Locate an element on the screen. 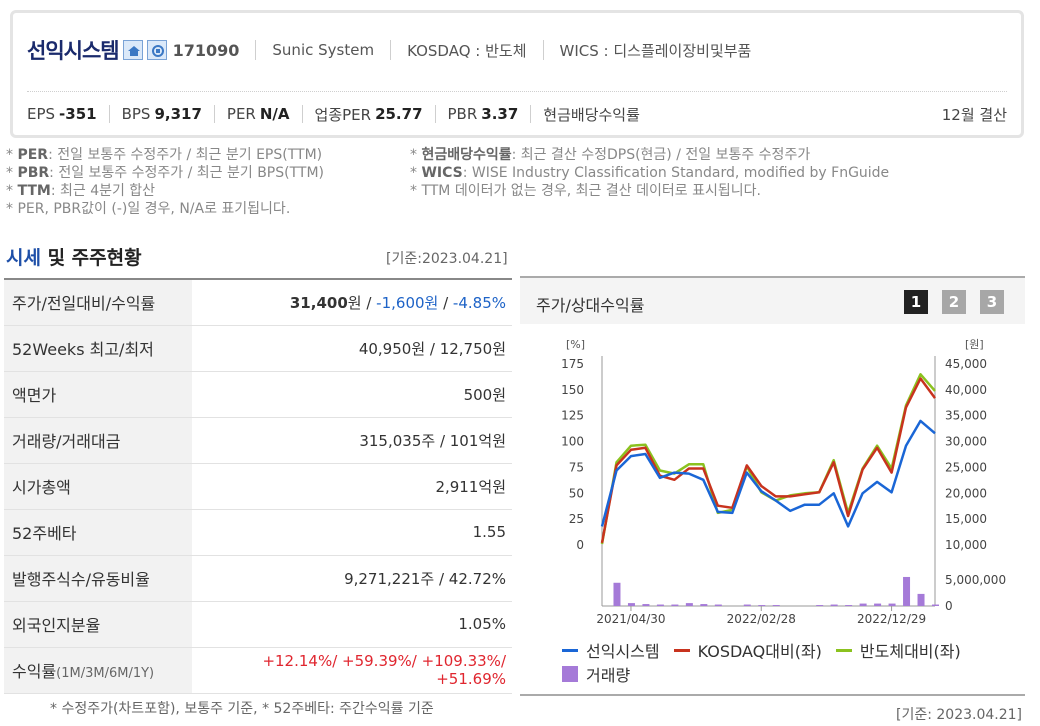 The width and height of the screenshot is (1040, 726). note-item: * TTM: 최근 4분기 합산 is located at coordinates (81, 191).